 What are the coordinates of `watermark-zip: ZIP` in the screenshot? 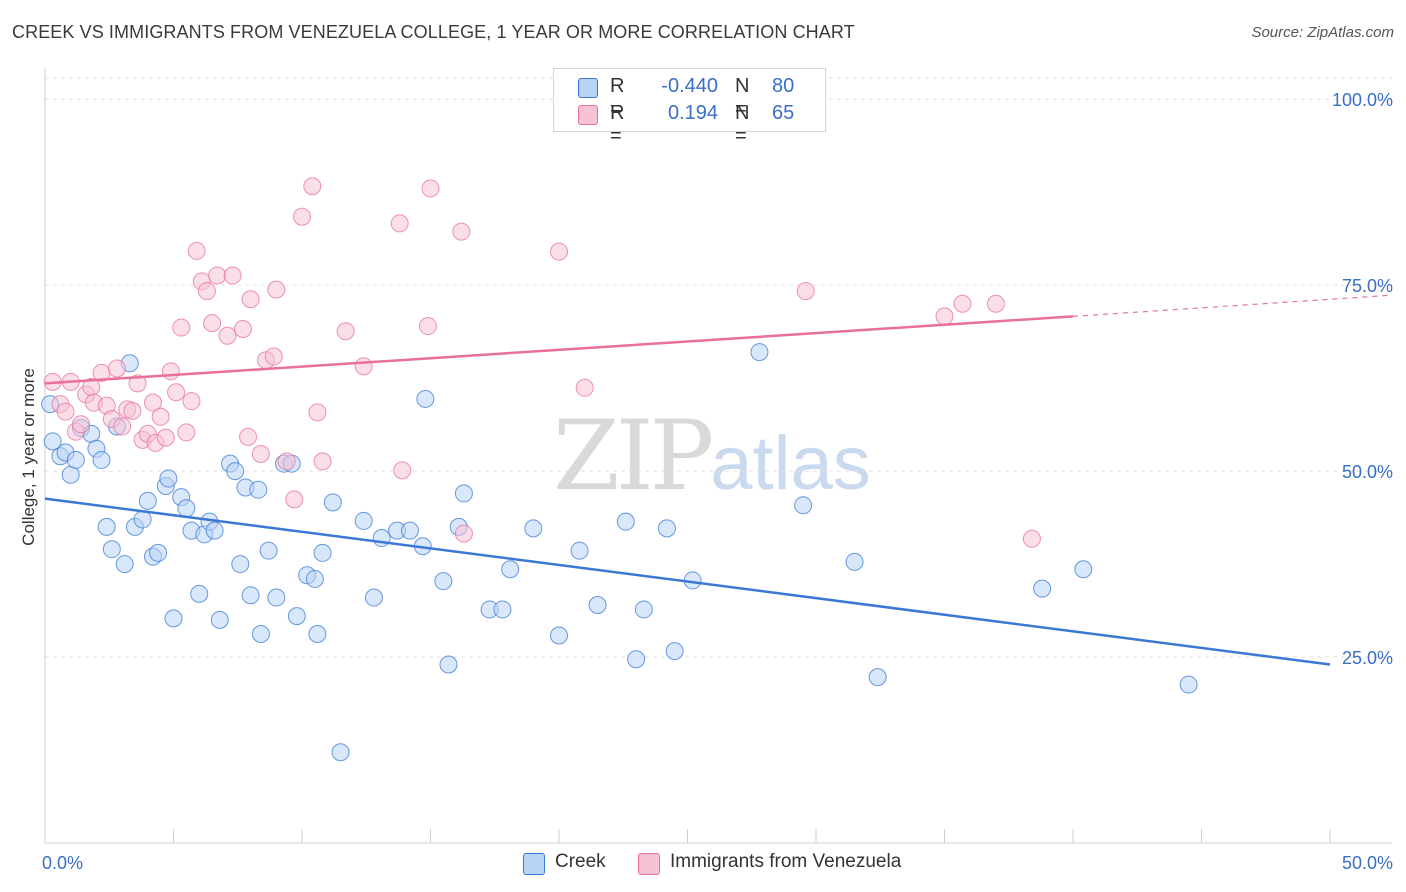 It's located at (633, 456).